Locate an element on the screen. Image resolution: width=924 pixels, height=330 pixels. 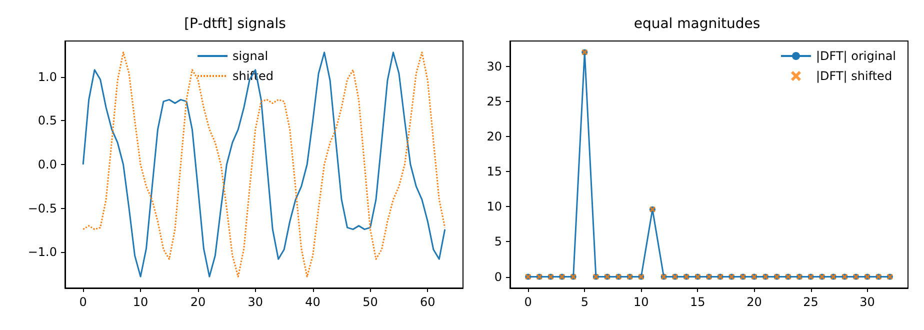
y-tick-label: 30 is located at coordinates (494, 66).